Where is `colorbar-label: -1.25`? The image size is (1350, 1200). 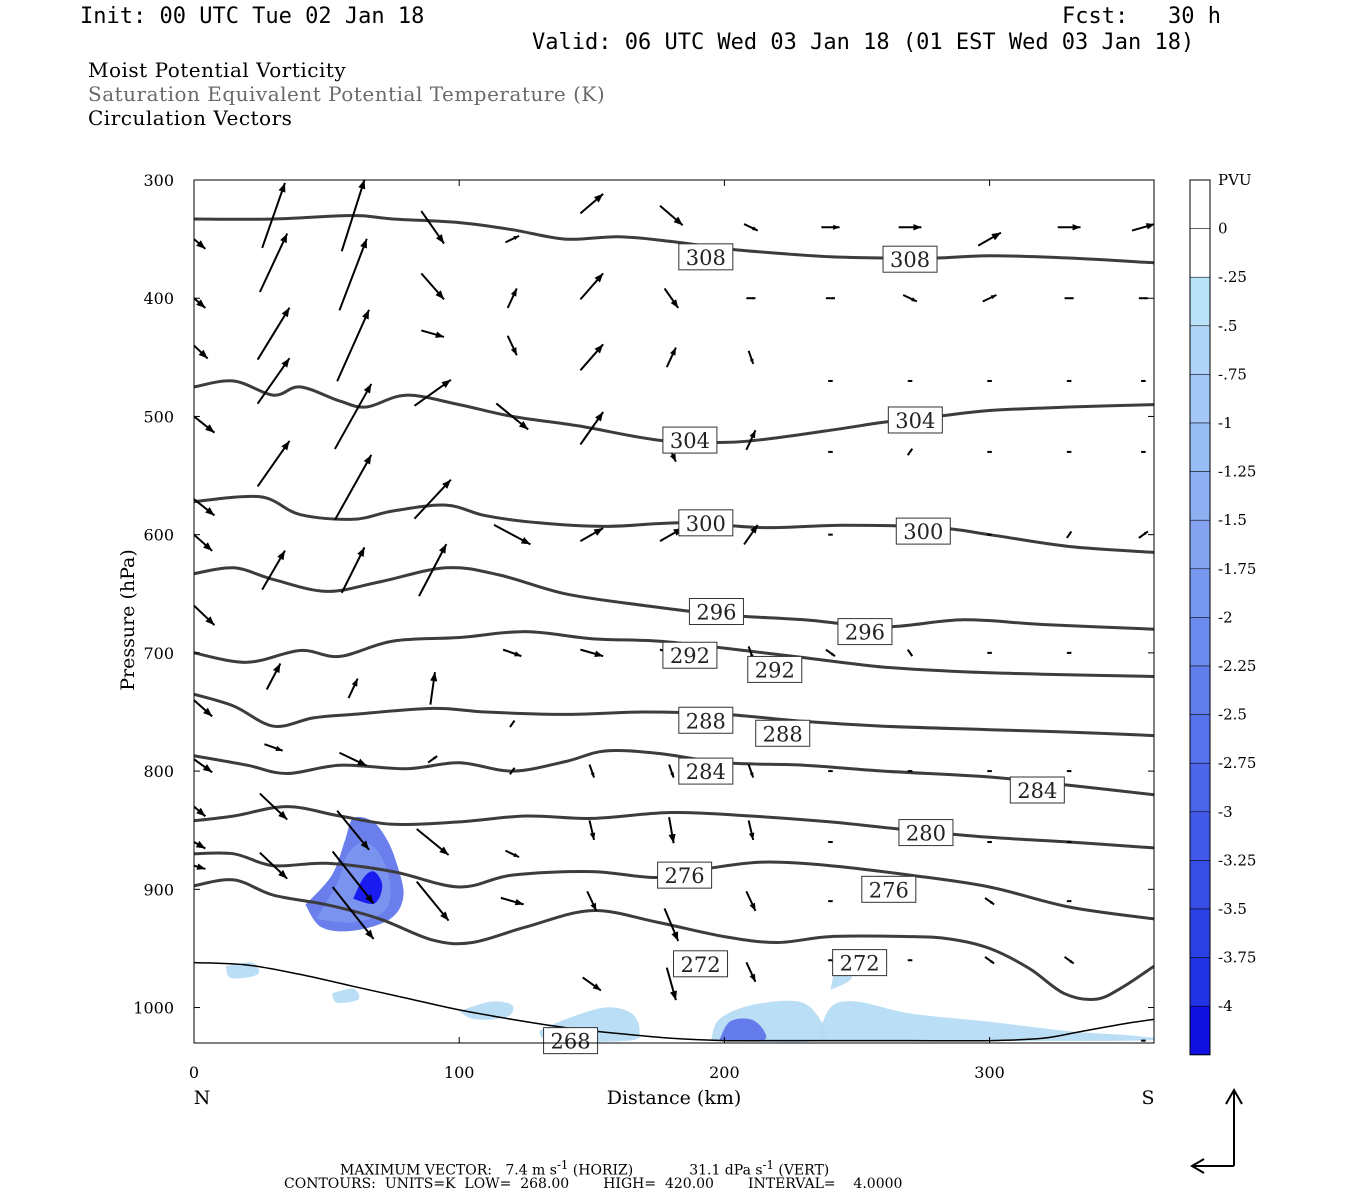
colorbar-label: -1.25 is located at coordinates (1237, 472).